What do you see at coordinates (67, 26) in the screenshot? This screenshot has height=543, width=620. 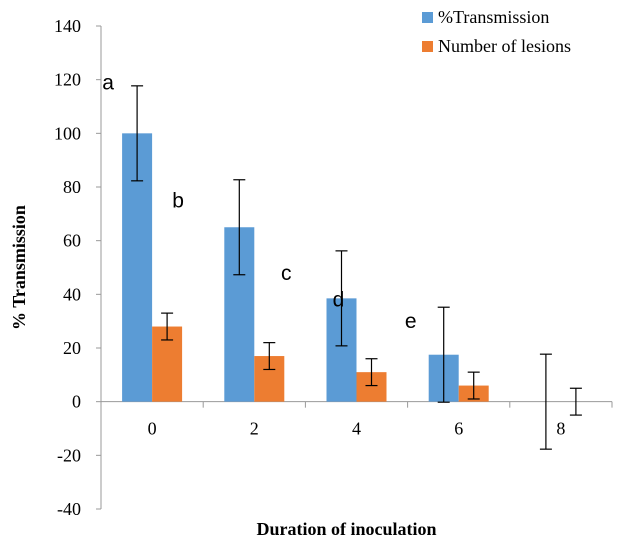 I see `y-tick-label: 140` at bounding box center [67, 26].